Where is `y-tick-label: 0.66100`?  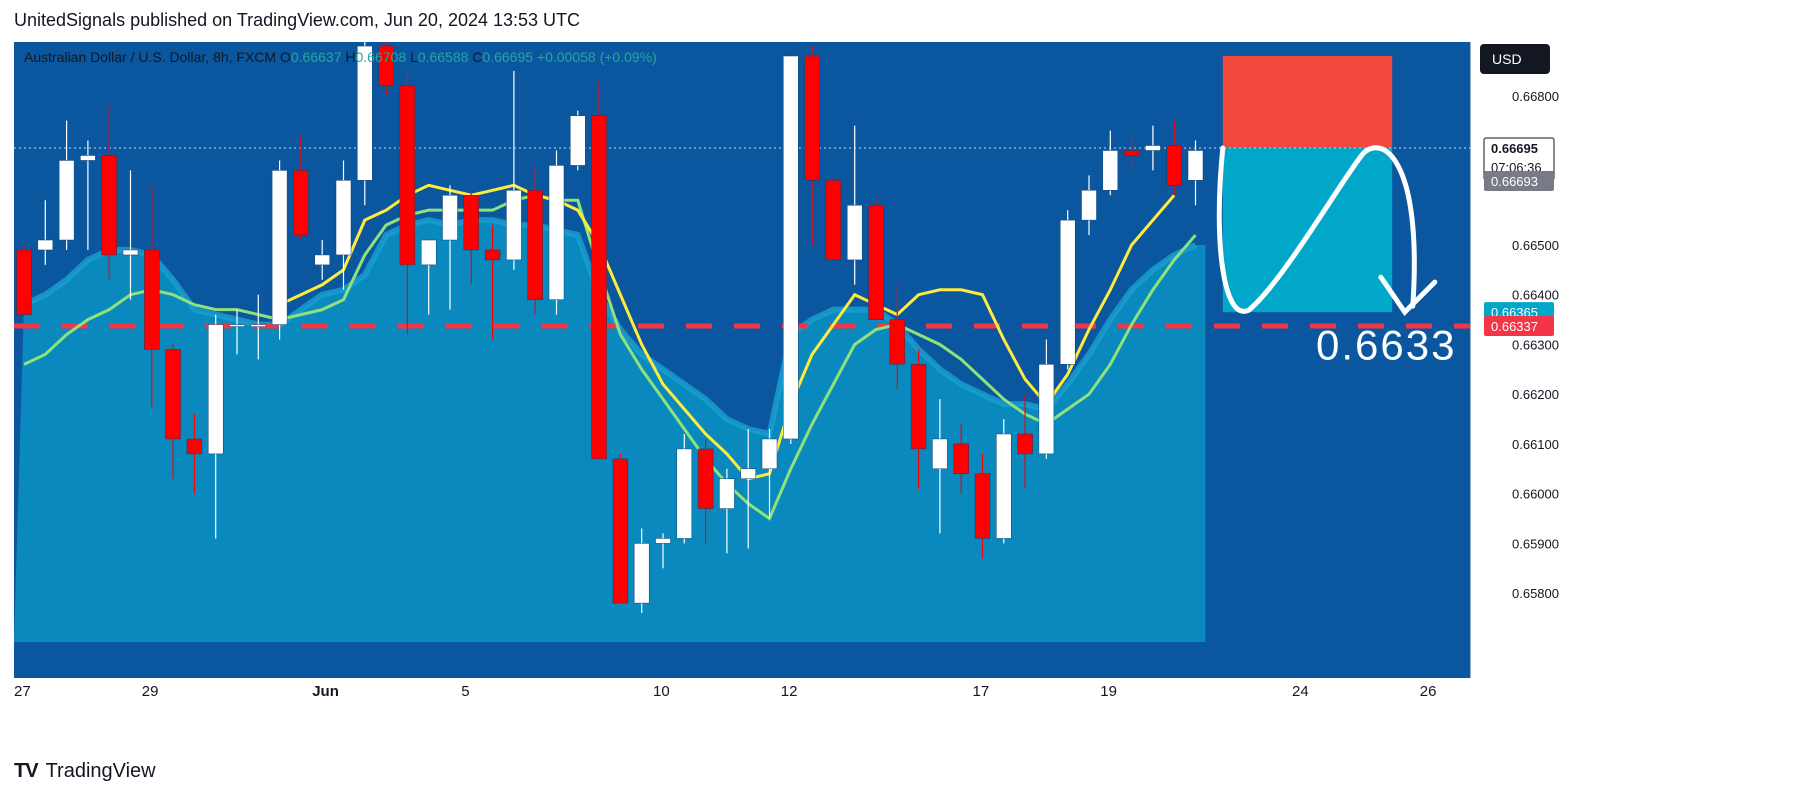 y-tick-label: 0.66100 is located at coordinates (1535, 444).